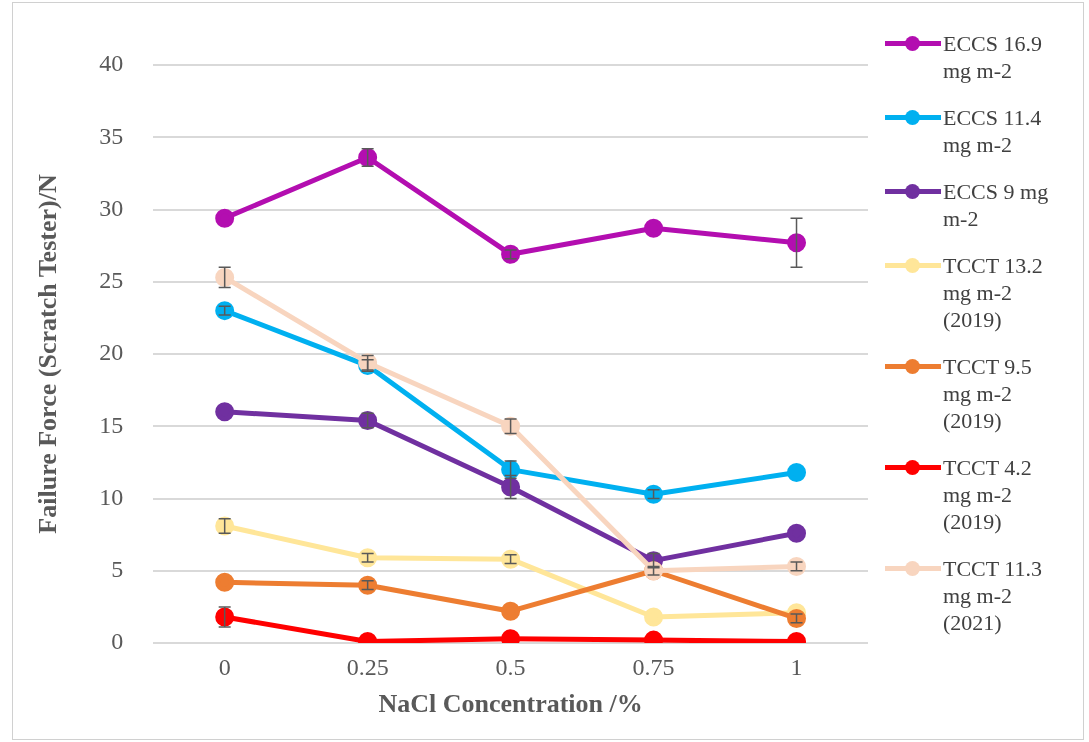 This screenshot has width=1089, height=742. Describe the element at coordinates (48, 354) in the screenshot. I see `y-axis-title: Failure Force (Scratch Tester)/N` at that location.